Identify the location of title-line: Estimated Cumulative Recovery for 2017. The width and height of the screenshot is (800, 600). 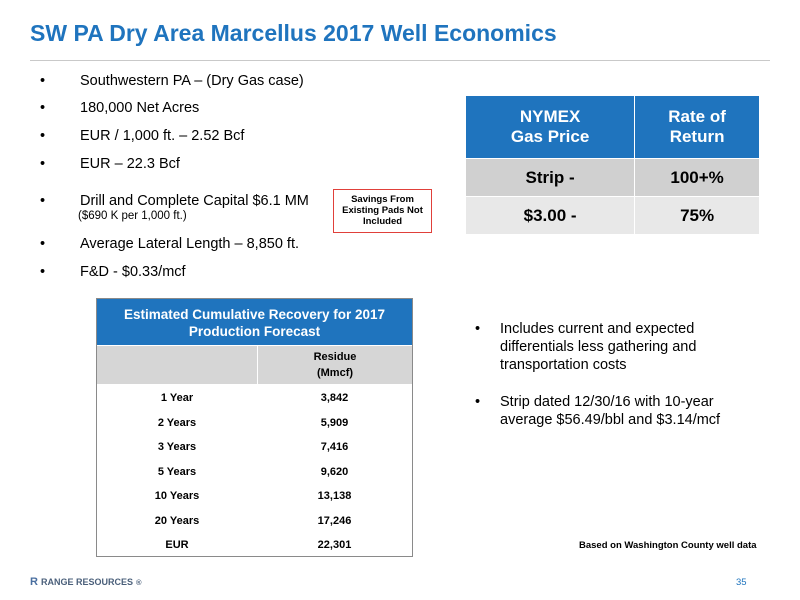
(254, 314).